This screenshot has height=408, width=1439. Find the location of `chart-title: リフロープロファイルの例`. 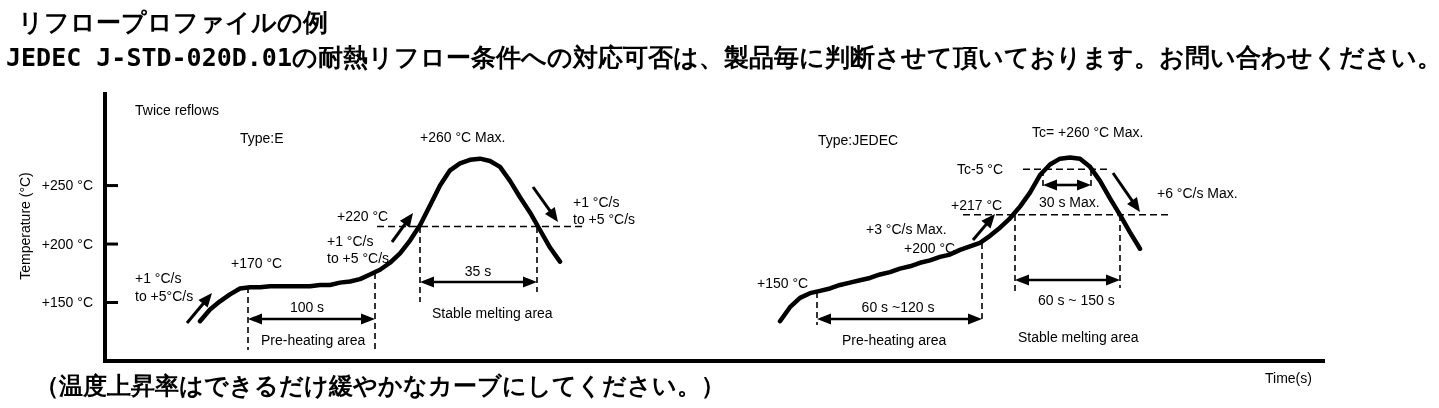

chart-title: リフロープロファイルの例 is located at coordinates (173, 22).